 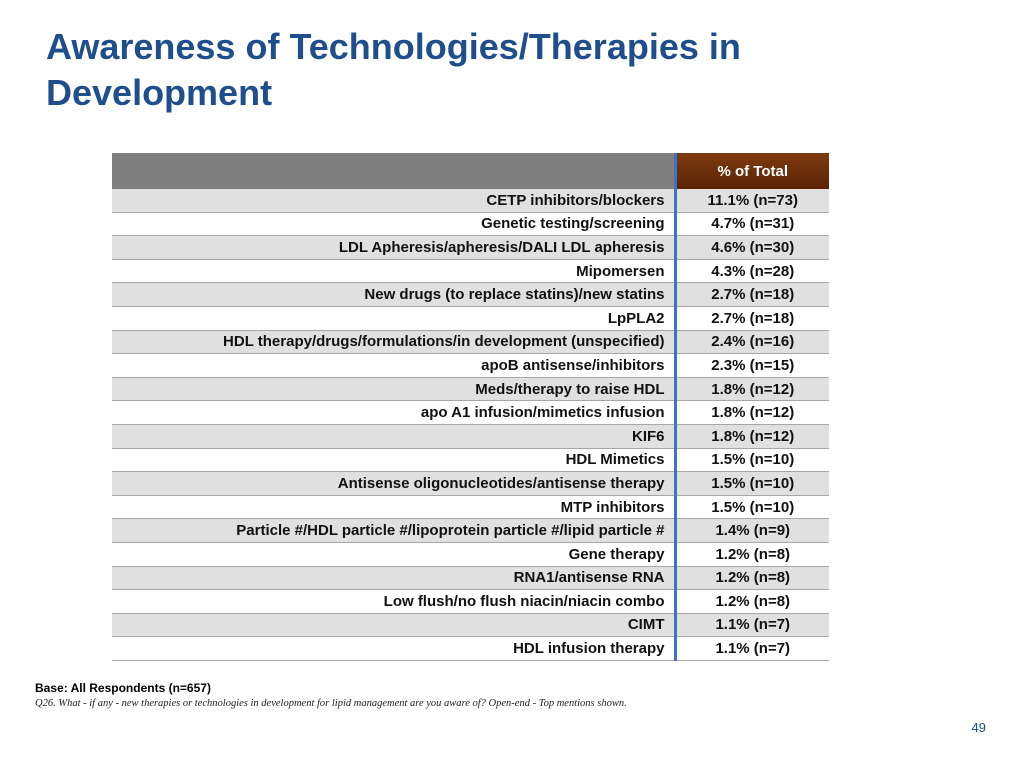 I want to click on table-row: apoB antisense/inhibitors 2.3% (n=15), so click(x=470, y=365).